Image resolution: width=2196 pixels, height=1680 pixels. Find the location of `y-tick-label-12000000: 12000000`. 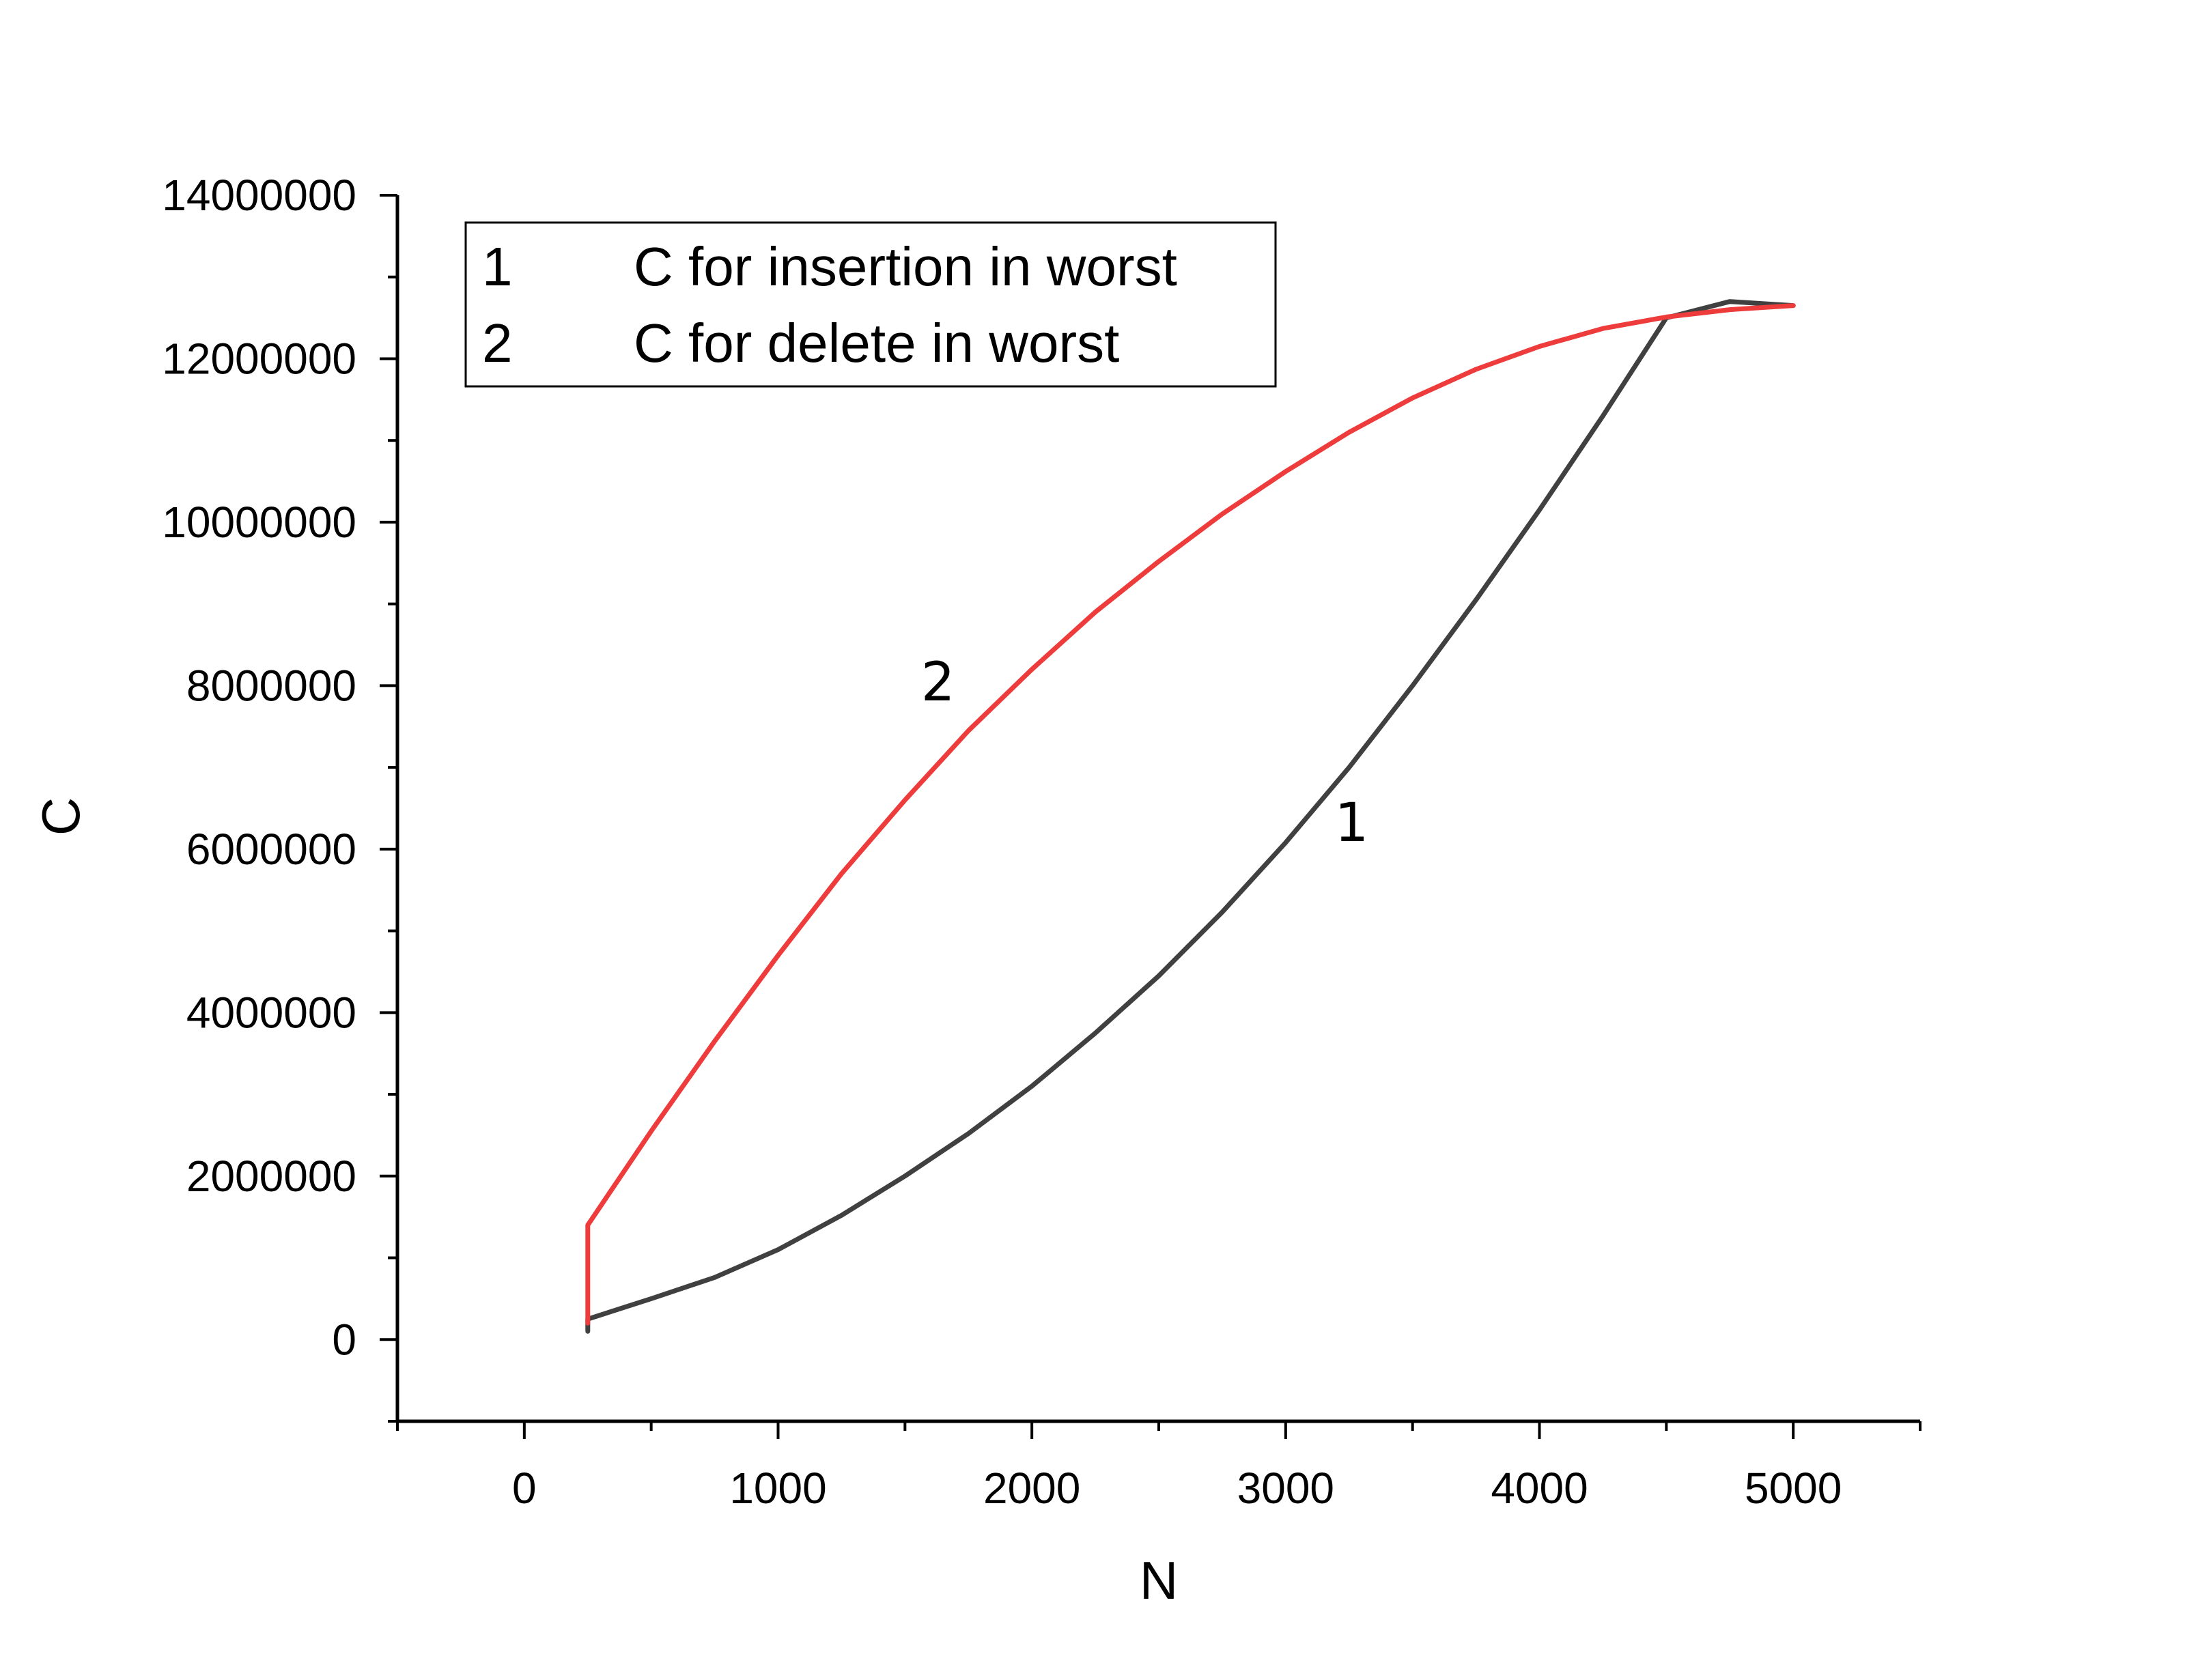

y-tick-label-12000000: 12000000 is located at coordinates (259, 358).